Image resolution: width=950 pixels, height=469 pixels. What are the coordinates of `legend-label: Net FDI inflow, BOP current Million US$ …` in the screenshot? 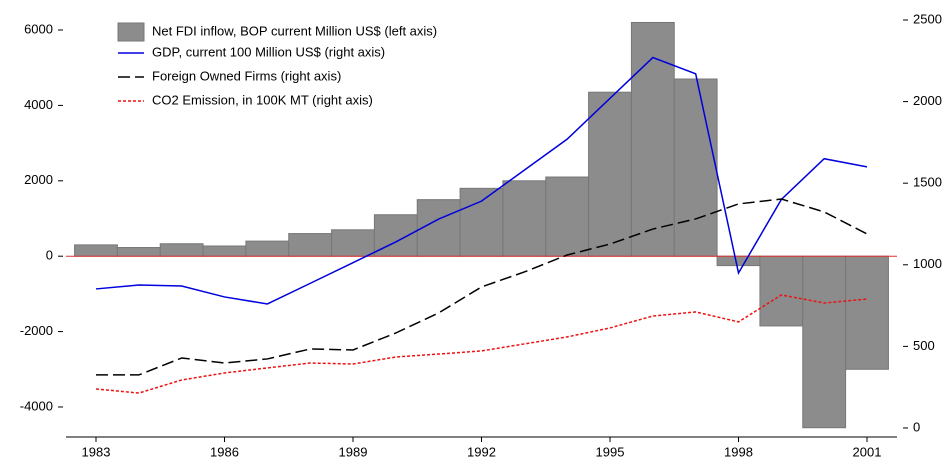 It's located at (294, 30).